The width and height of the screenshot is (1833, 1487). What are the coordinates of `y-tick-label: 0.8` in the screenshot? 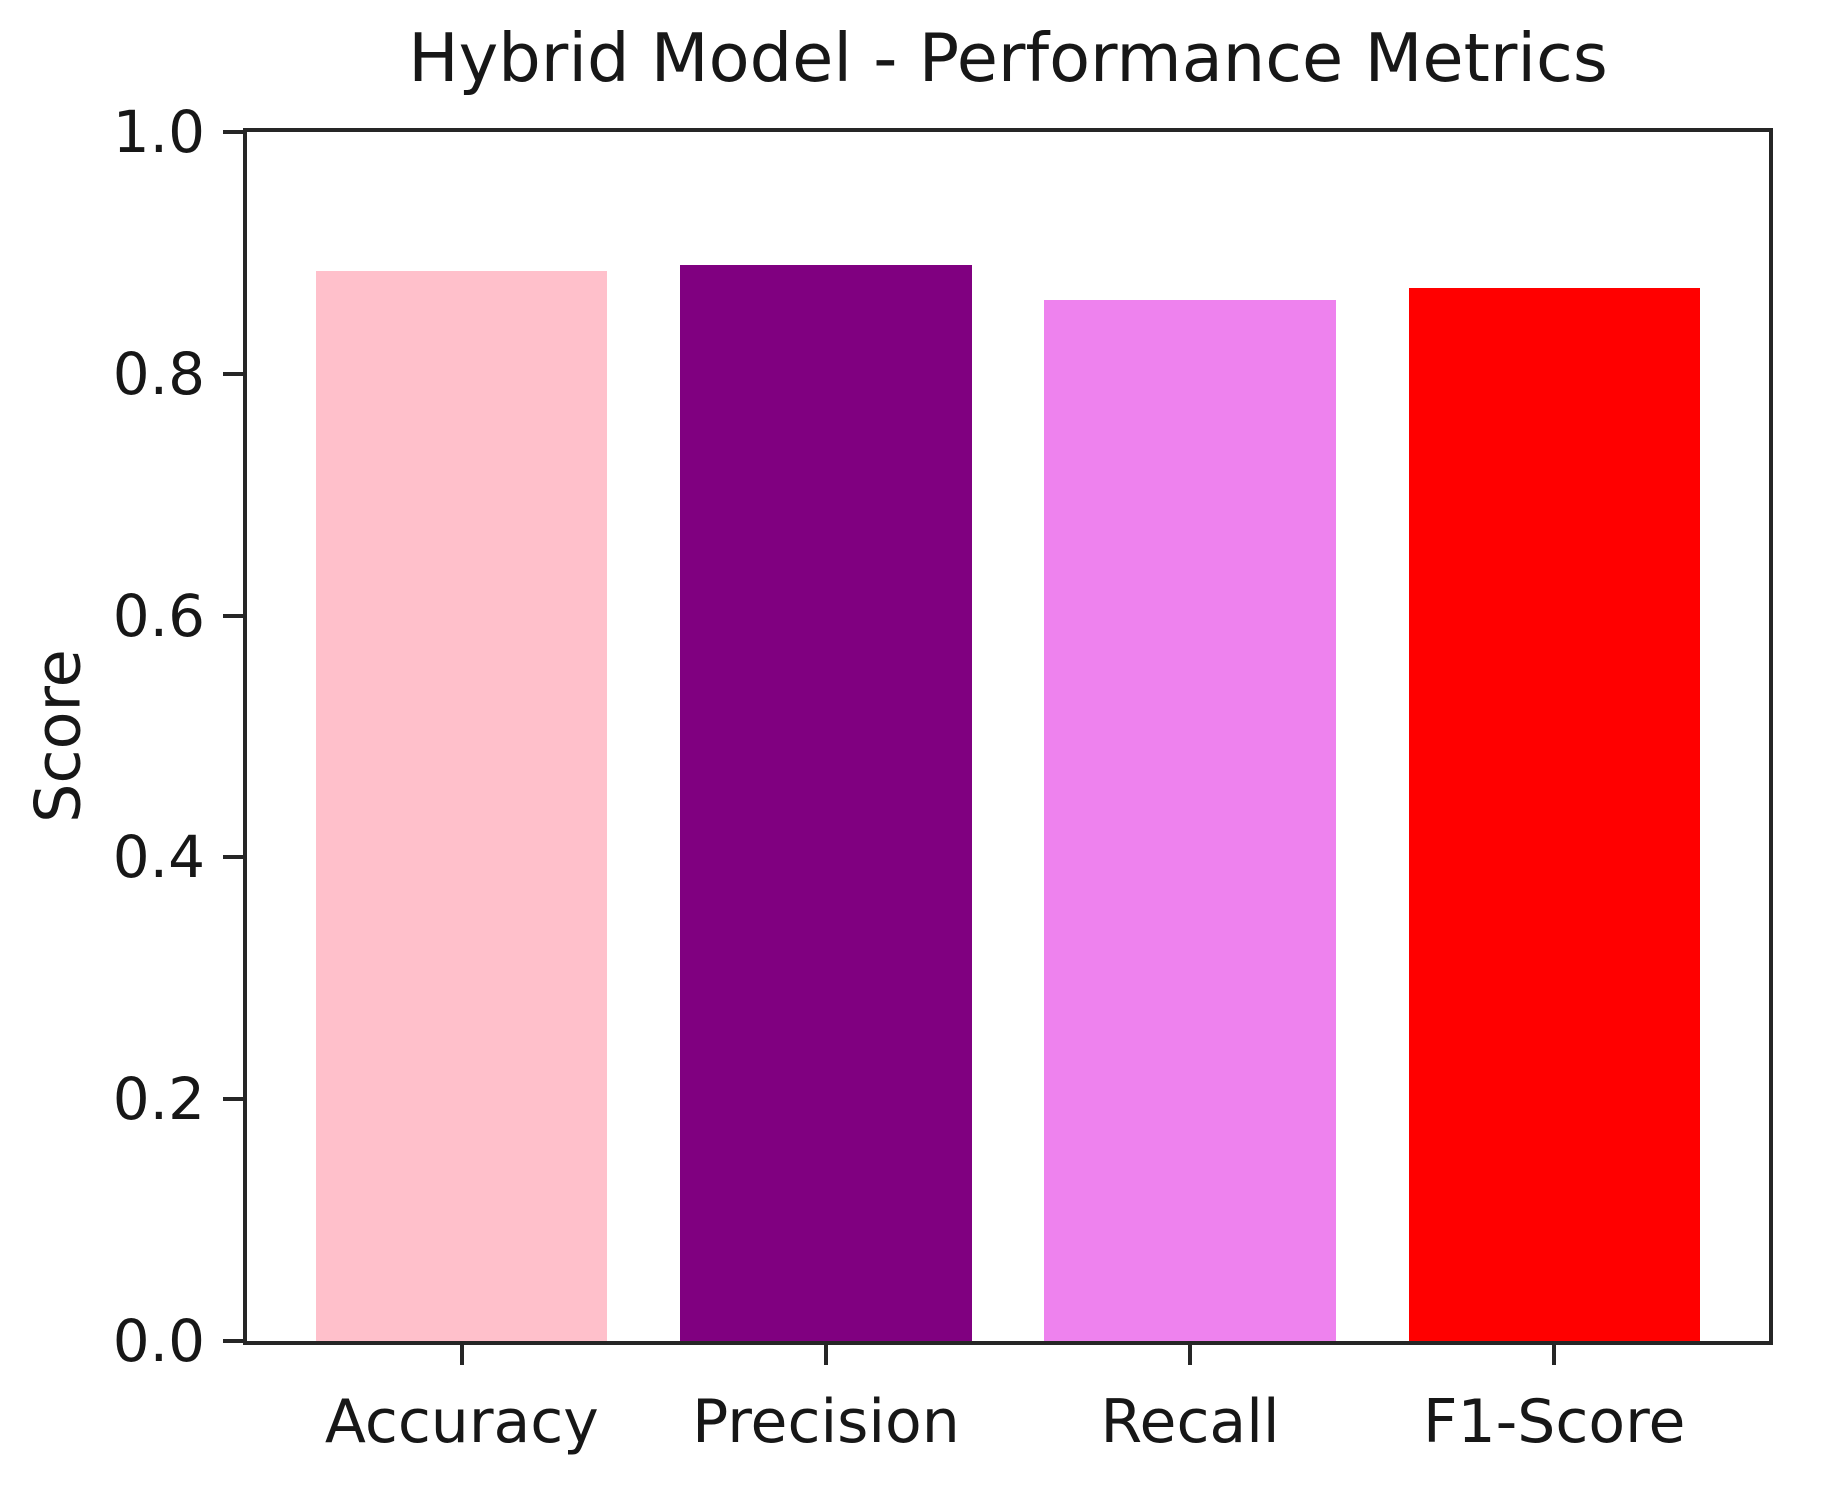 It's located at (158, 373).